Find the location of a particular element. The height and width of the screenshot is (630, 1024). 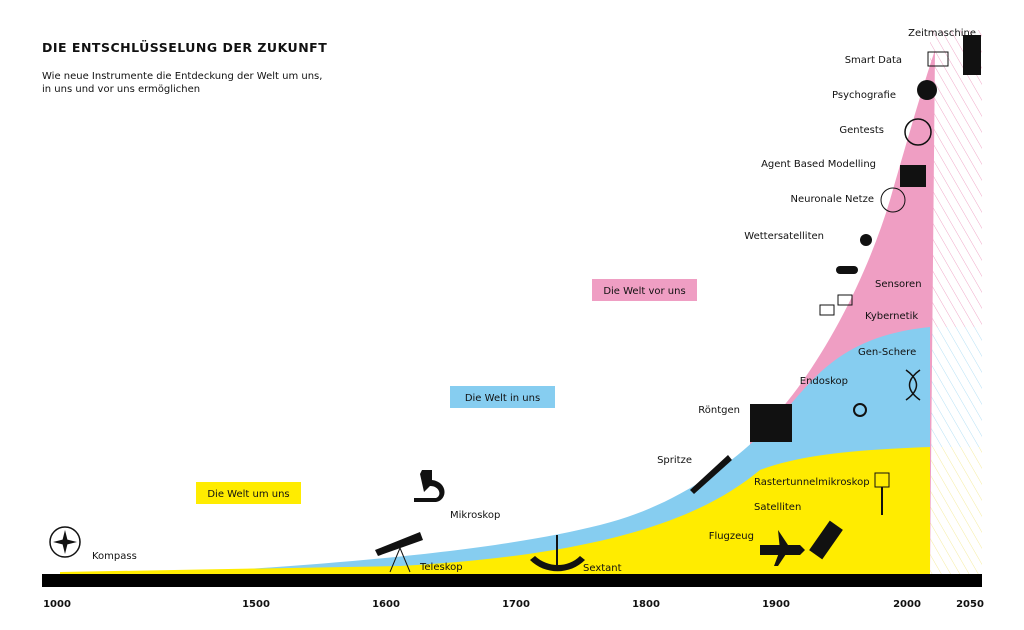

instrument-label: Flugzeug is located at coordinates (731, 536).